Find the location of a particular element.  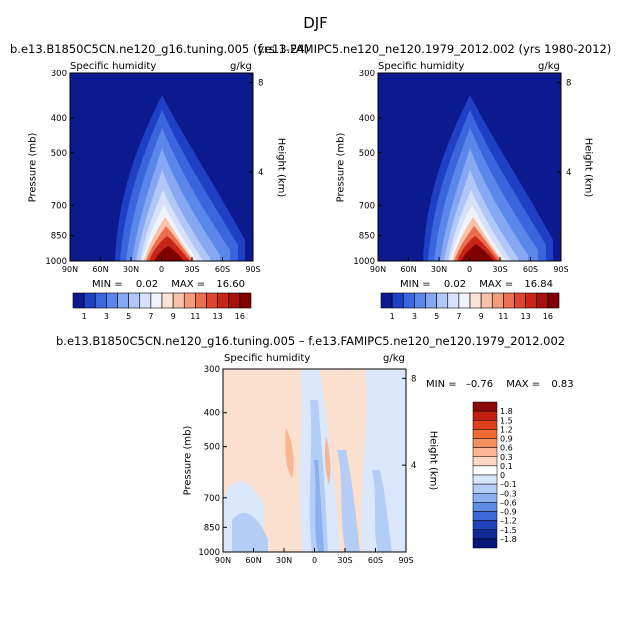

min-label: MIN = is located at coordinates (107, 284).